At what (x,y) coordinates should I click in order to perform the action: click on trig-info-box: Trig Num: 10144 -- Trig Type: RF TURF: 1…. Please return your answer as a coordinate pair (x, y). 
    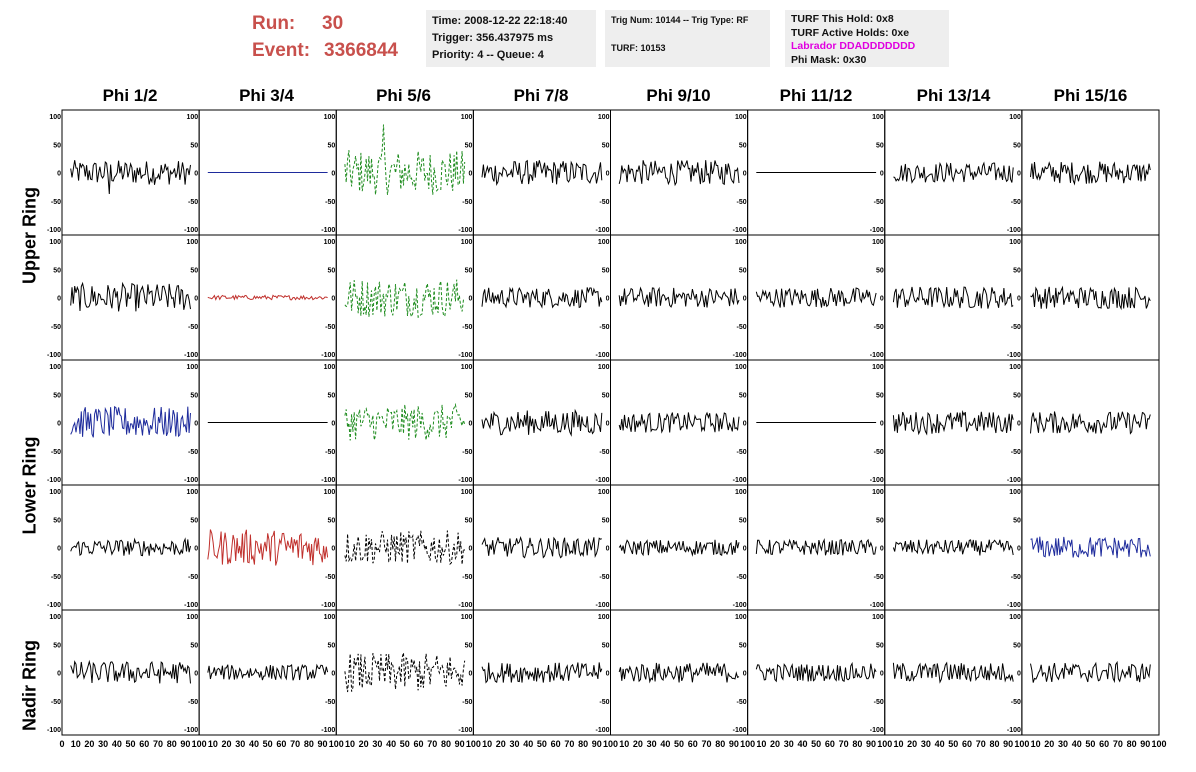
    Looking at the image, I should click on (687, 38).